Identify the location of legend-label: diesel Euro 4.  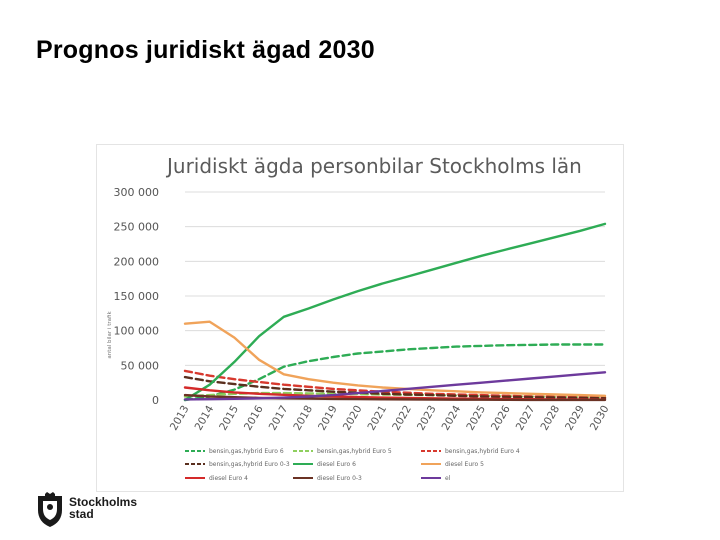
(228, 478).